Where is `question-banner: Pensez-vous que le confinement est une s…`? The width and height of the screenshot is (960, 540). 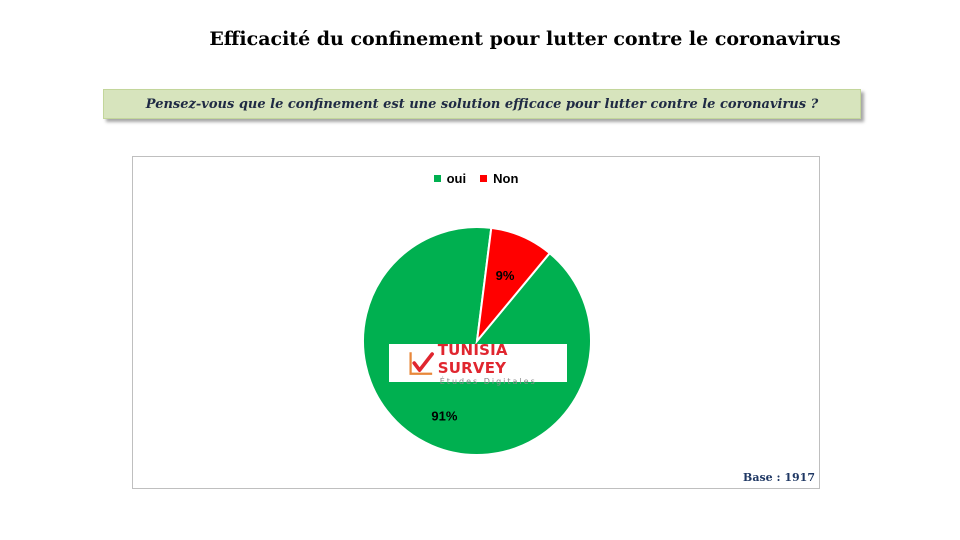 question-banner: Pensez-vous que le confinement est une s… is located at coordinates (482, 104).